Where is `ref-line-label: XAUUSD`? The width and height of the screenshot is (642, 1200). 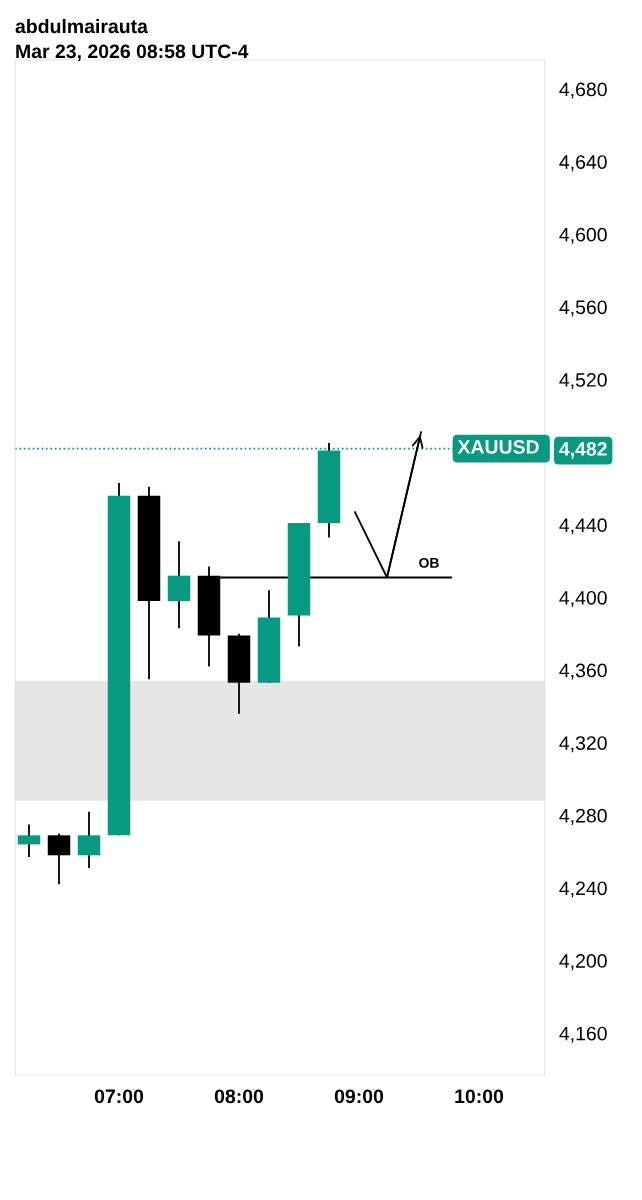
ref-line-label: XAUUSD is located at coordinates (498, 447).